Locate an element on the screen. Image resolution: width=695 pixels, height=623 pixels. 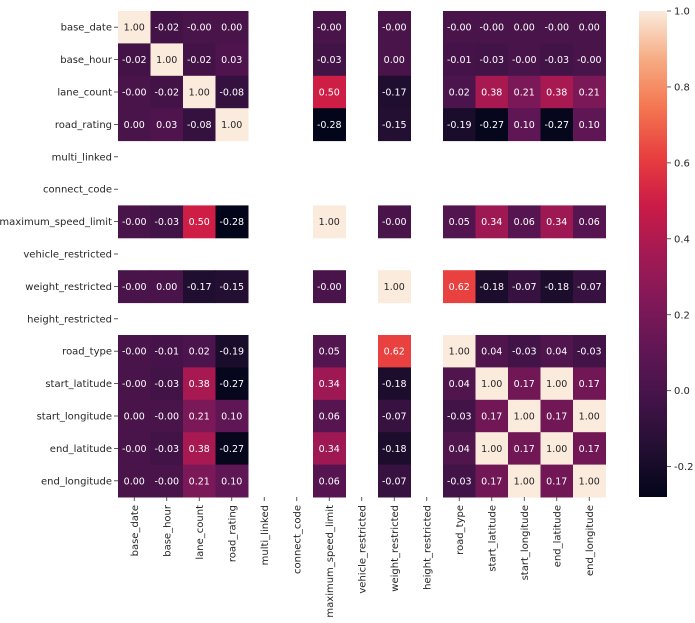
cell-end_longitude-road_rating is located at coordinates (232, 481).